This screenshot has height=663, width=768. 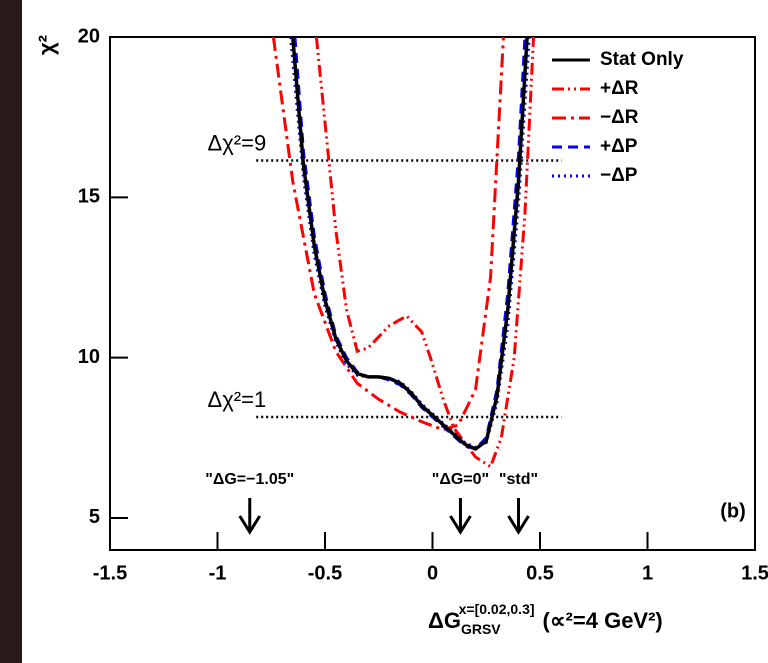 I want to click on legend-label: Stat Only, so click(x=642, y=59).